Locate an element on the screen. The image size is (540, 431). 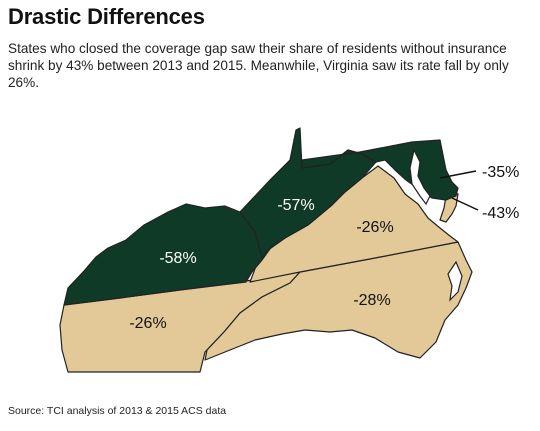
label-west-virginia: -57% is located at coordinates (295, 205).